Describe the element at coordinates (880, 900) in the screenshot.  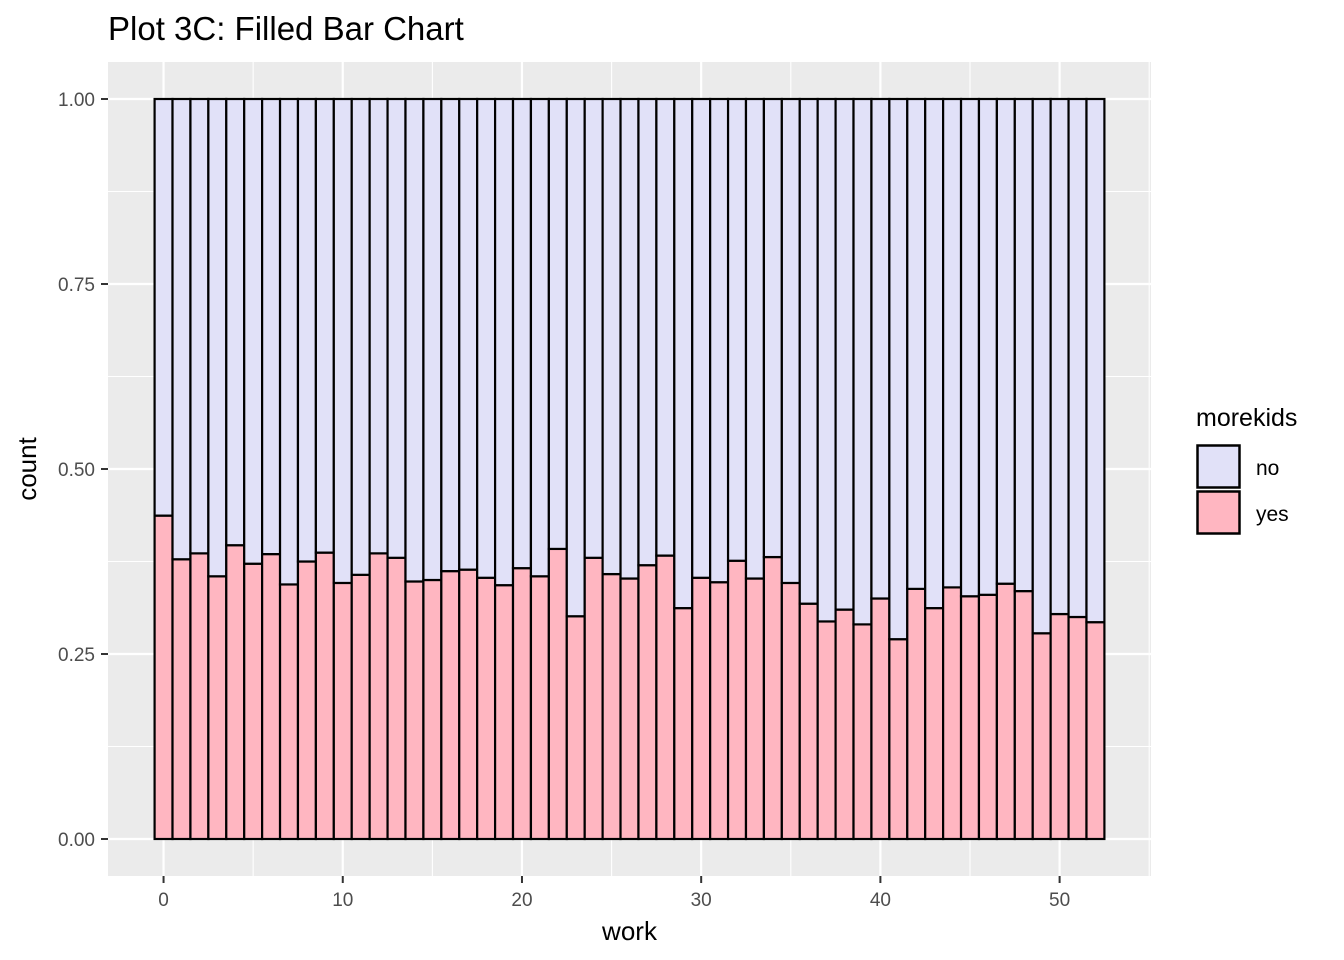
I see `x-tick-label: 40` at that location.